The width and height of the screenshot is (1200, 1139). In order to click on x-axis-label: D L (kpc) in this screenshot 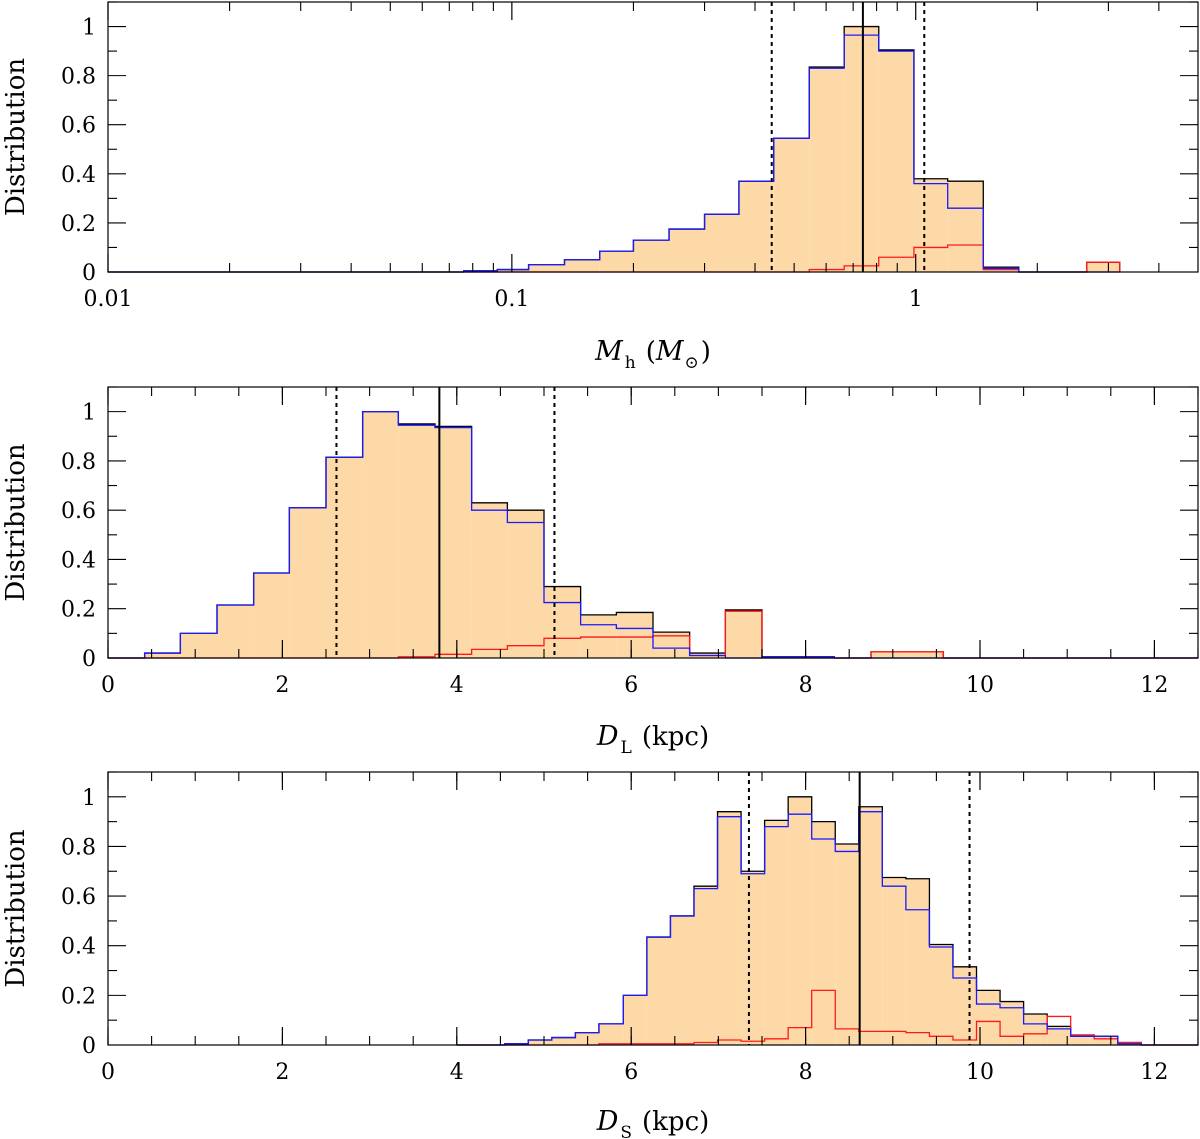, I will do `click(652, 739)`.